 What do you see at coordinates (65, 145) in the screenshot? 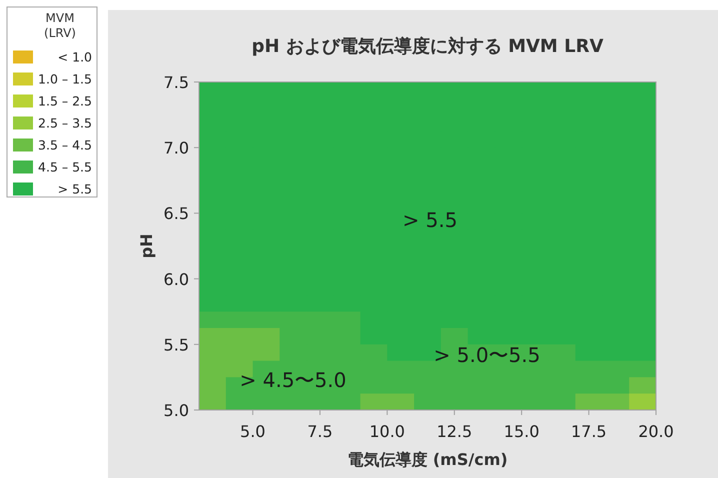
I see `color-bar-label: 3.5 – 4.5` at bounding box center [65, 145].